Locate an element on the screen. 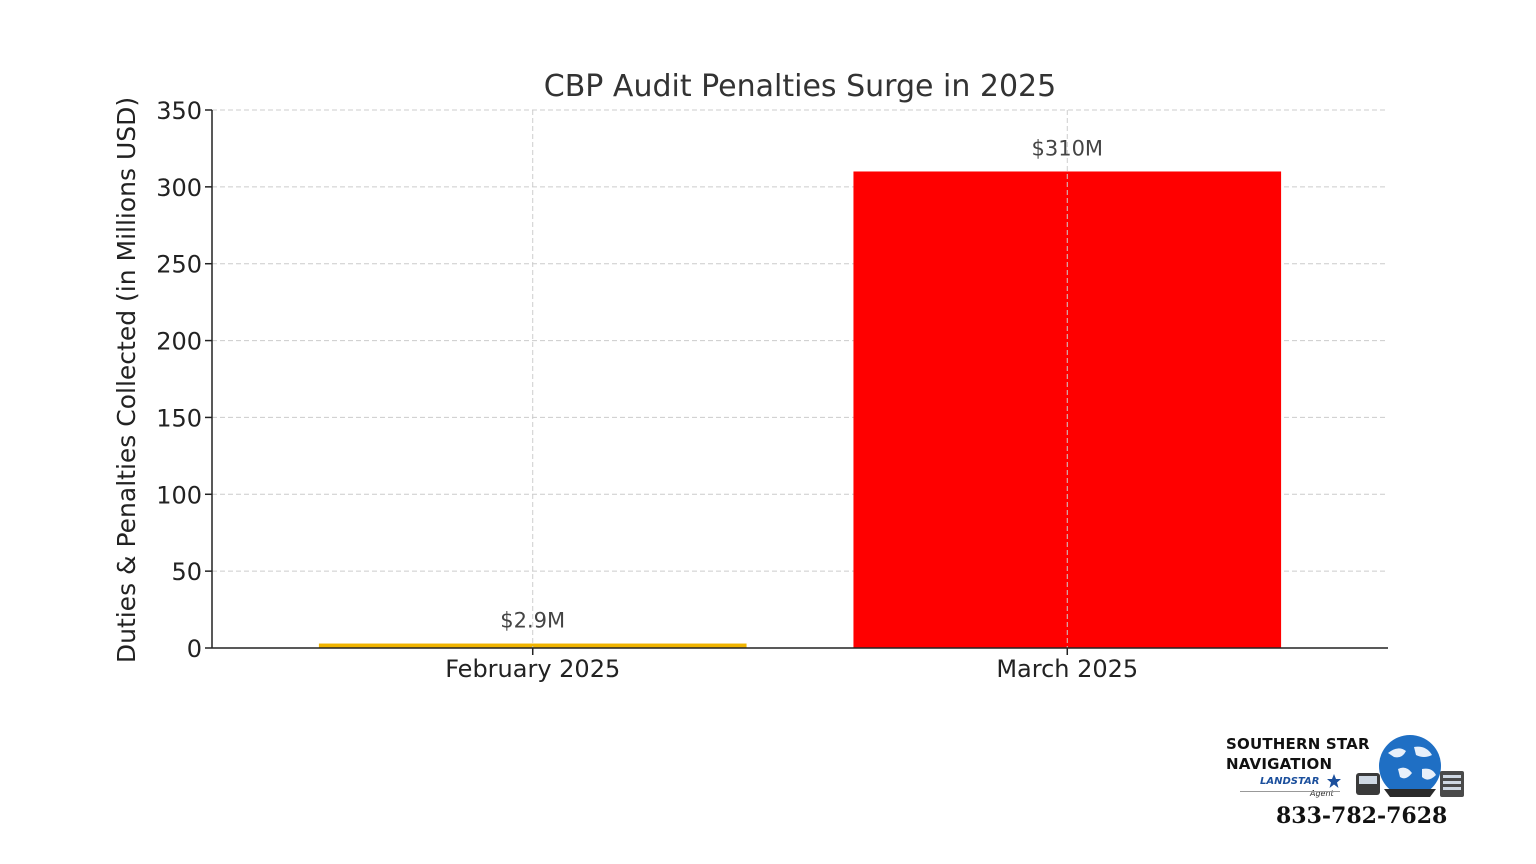 The width and height of the screenshot is (1536, 864). y-tick-label: 50 is located at coordinates (186, 572).